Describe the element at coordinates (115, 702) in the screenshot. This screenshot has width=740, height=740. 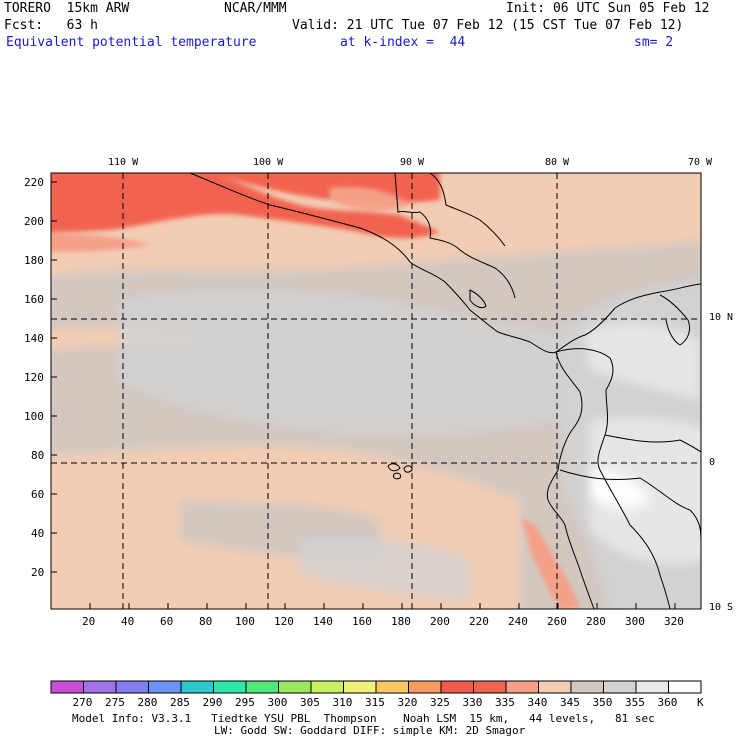
I see `colorbar-label: 275` at that location.